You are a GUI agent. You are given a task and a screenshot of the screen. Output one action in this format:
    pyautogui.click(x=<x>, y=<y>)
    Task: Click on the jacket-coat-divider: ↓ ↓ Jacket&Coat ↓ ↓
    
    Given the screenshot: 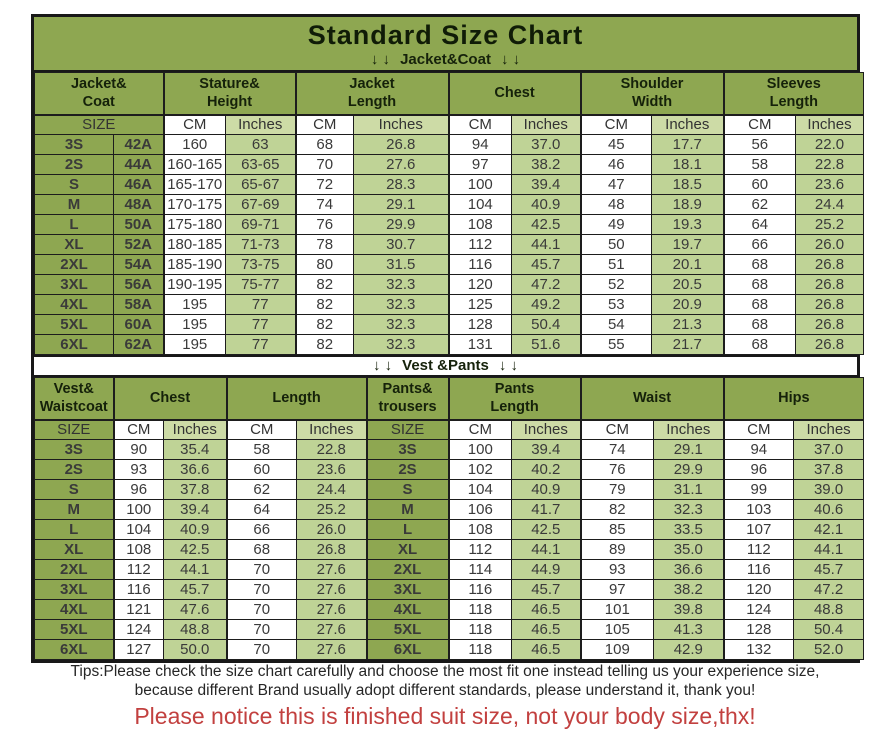 What is the action you would take?
    pyautogui.click(x=445, y=59)
    